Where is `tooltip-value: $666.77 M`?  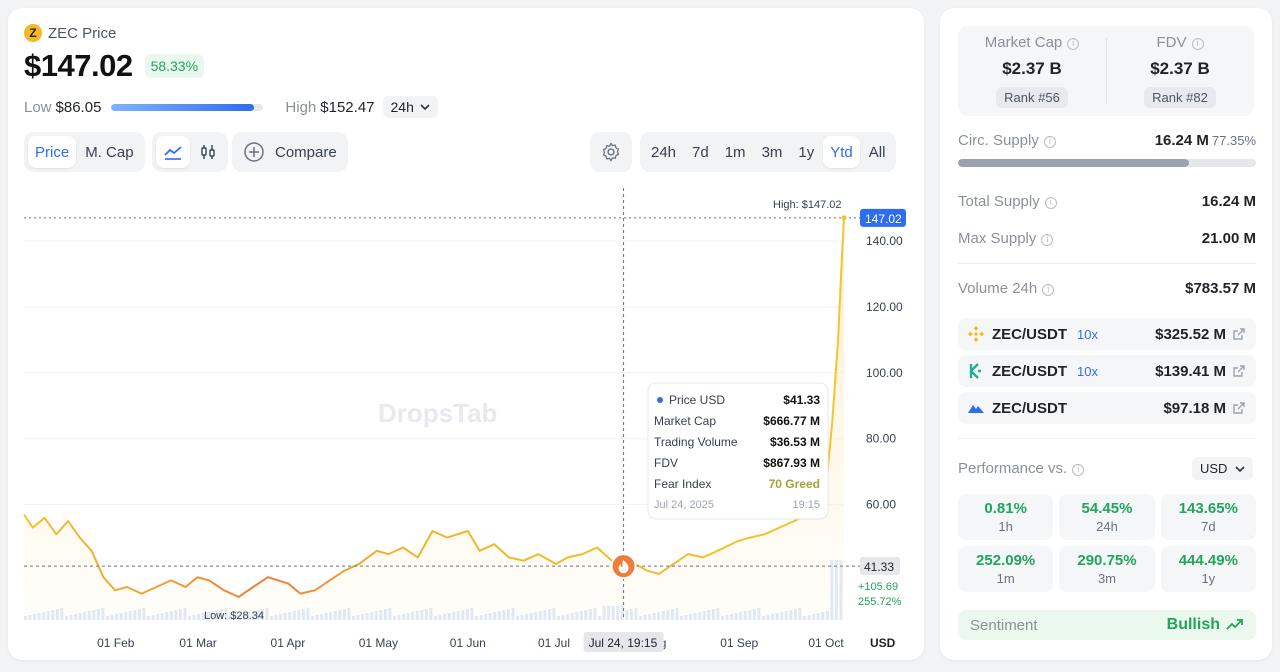 tooltip-value: $666.77 M is located at coordinates (791, 421).